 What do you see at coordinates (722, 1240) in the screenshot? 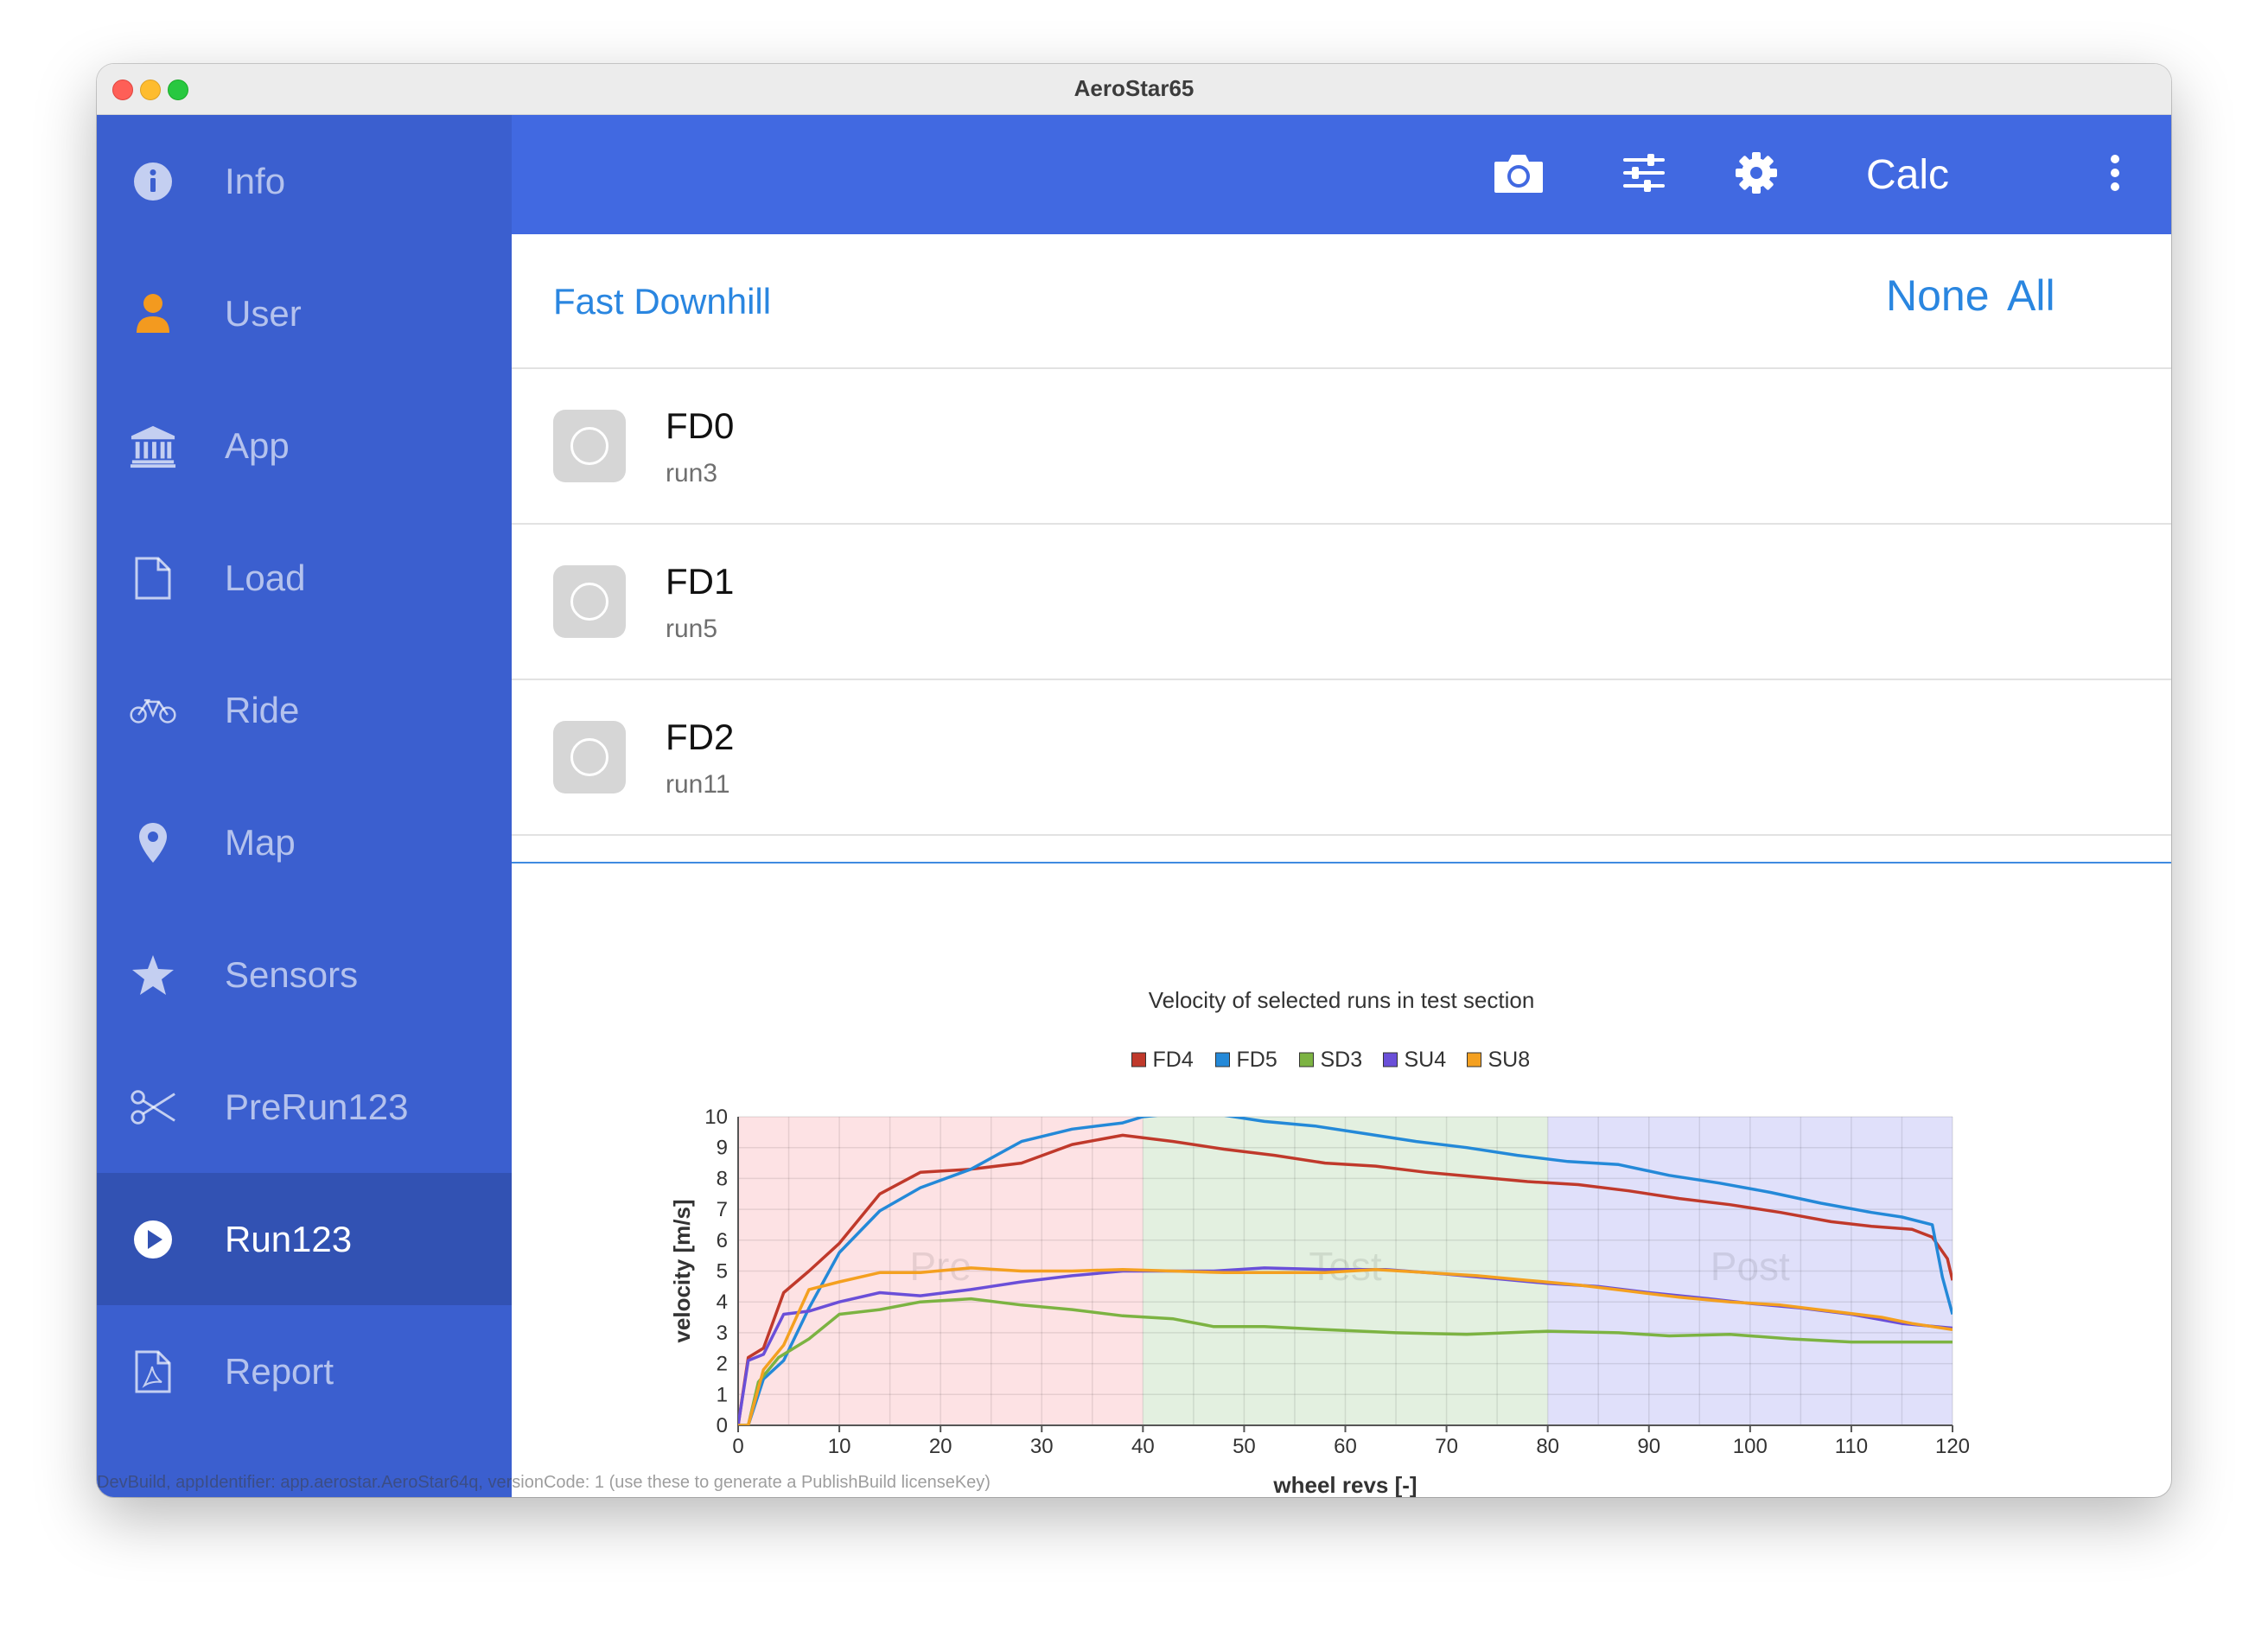
I see `y-tick-label: 6` at bounding box center [722, 1240].